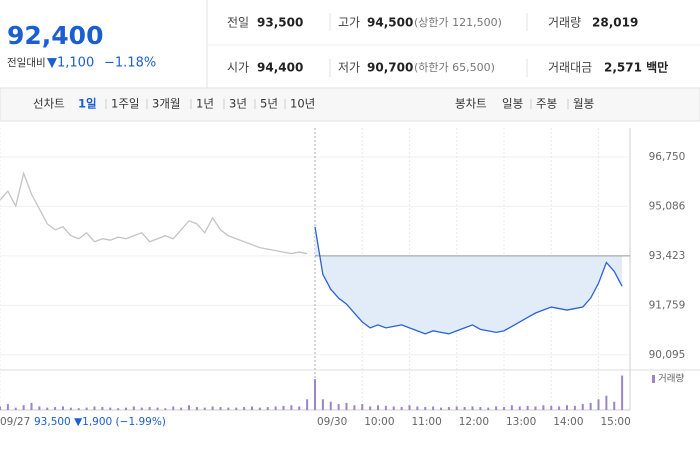 The image size is (700, 450). Describe the element at coordinates (238, 68) in the screenshot. I see `stat-label: 시가` at that location.